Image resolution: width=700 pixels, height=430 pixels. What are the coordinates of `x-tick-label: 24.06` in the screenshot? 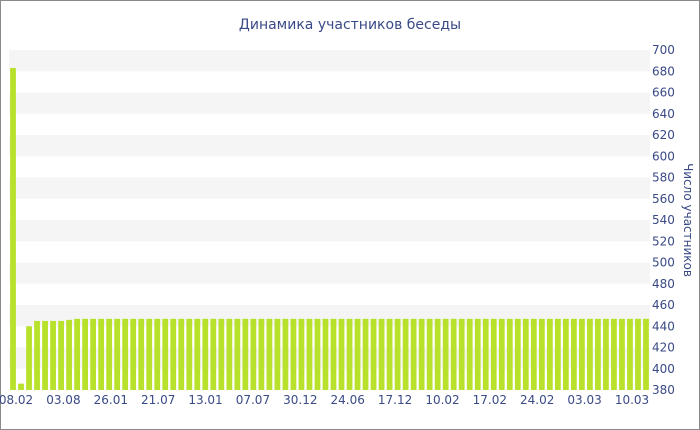 It's located at (348, 400).